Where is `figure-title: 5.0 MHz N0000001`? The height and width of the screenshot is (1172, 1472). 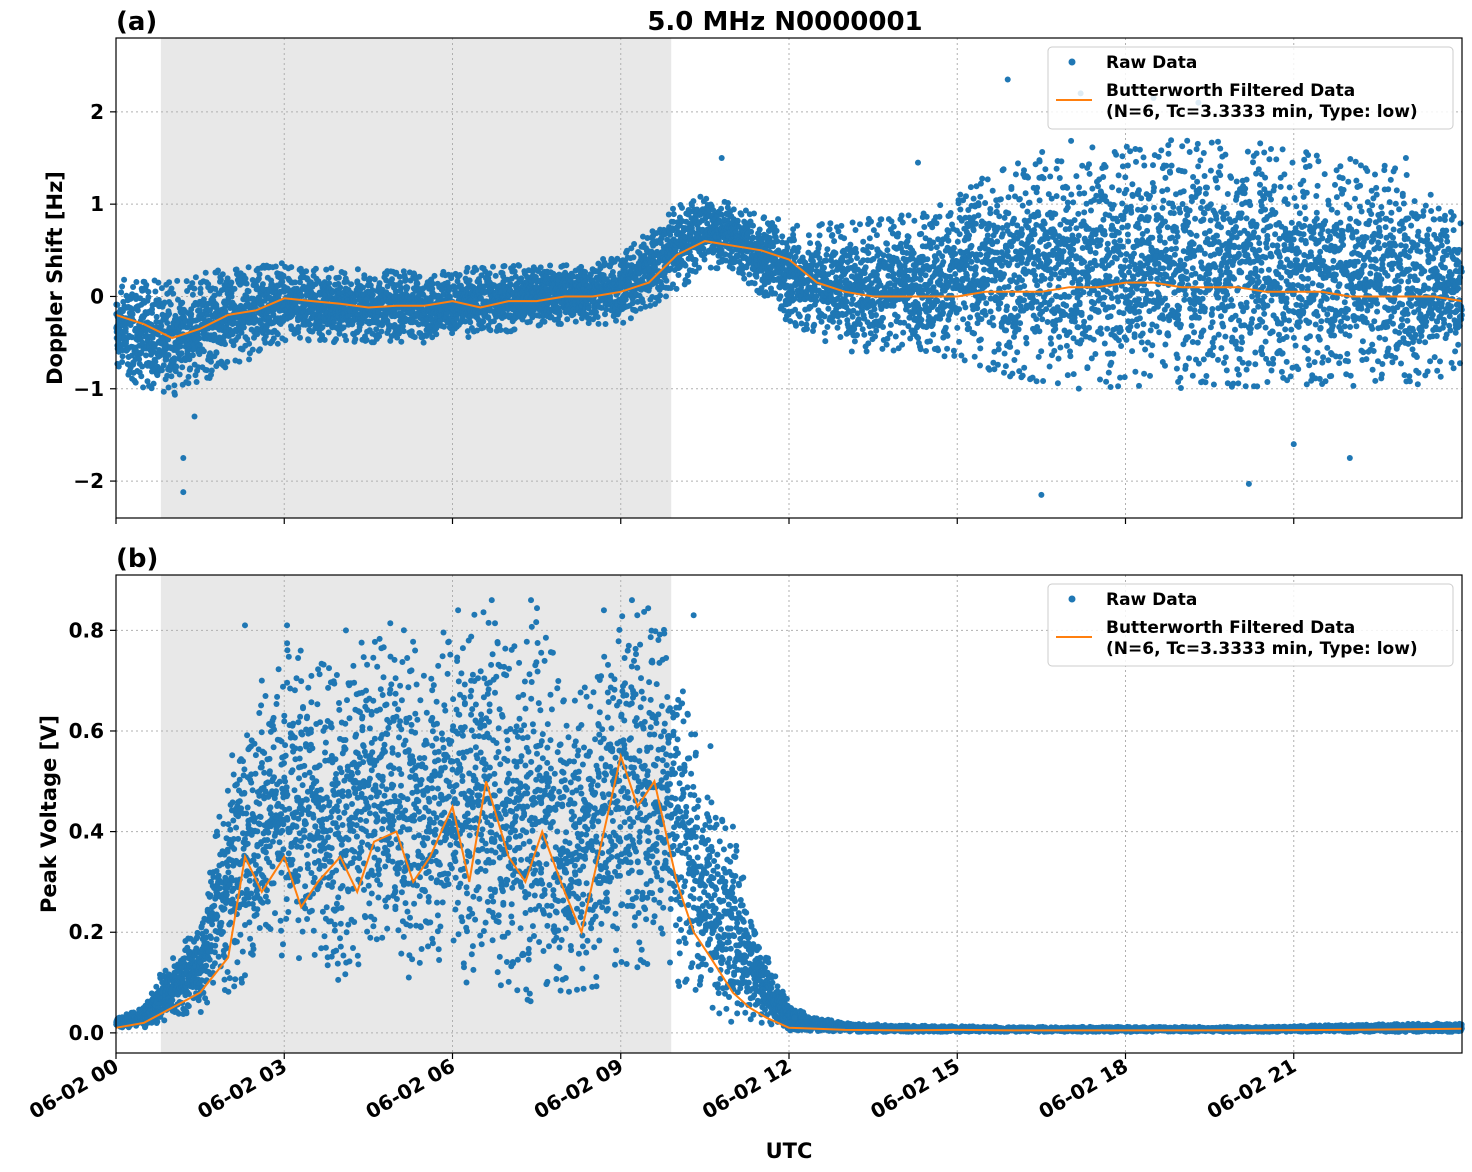 figure-title: 5.0 MHz N0000001 is located at coordinates (784, 22).